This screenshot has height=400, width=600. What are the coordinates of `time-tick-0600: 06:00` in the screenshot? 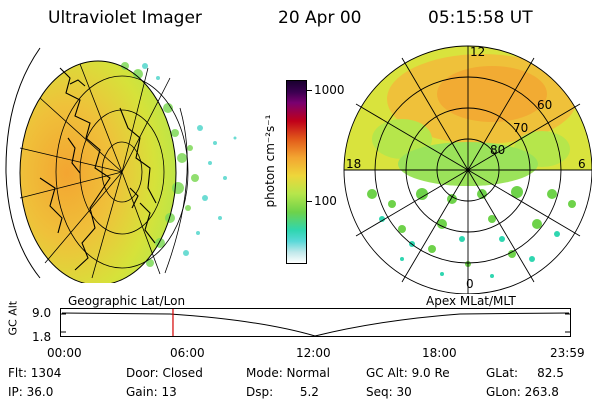 It's located at (187, 353).